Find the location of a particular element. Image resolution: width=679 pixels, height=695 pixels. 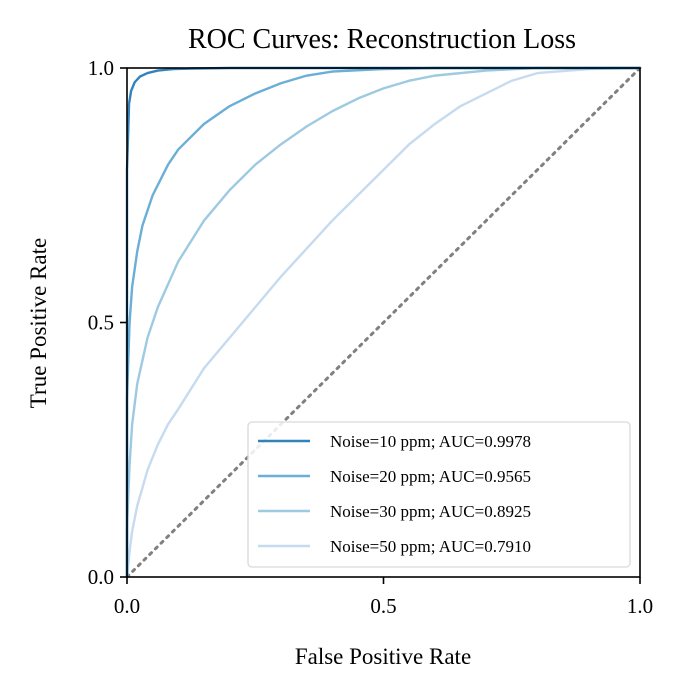

x-tick-label: 0.5 is located at coordinates (383, 606).